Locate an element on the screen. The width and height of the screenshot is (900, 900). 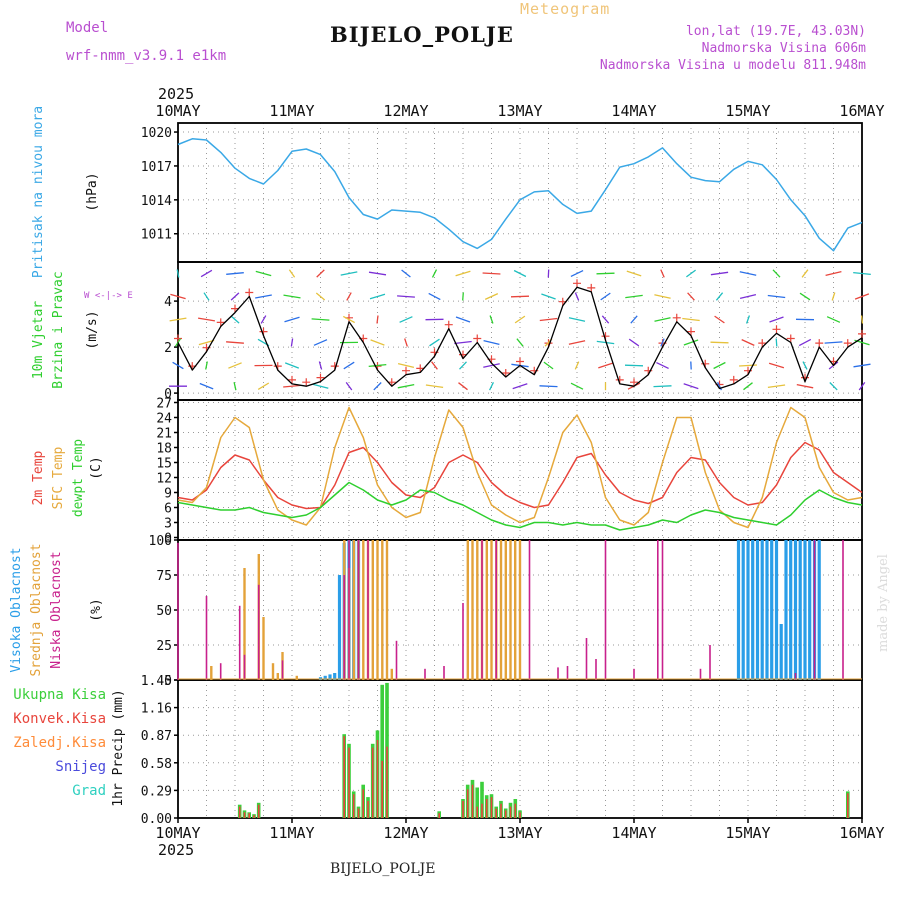
y-tick-label: 3 is located at coordinates (168, 524).